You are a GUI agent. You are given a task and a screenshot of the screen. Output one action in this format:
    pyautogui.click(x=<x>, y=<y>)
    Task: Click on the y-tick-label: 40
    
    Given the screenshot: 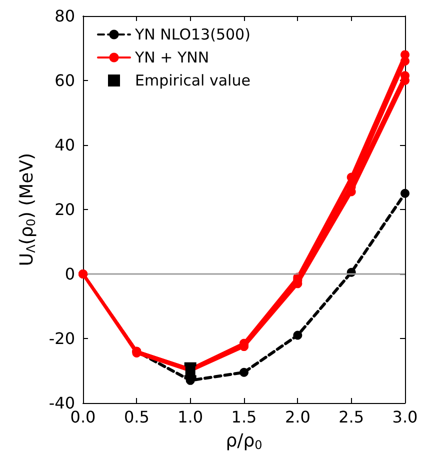 What is the action you would take?
    pyautogui.click(x=64, y=145)
    